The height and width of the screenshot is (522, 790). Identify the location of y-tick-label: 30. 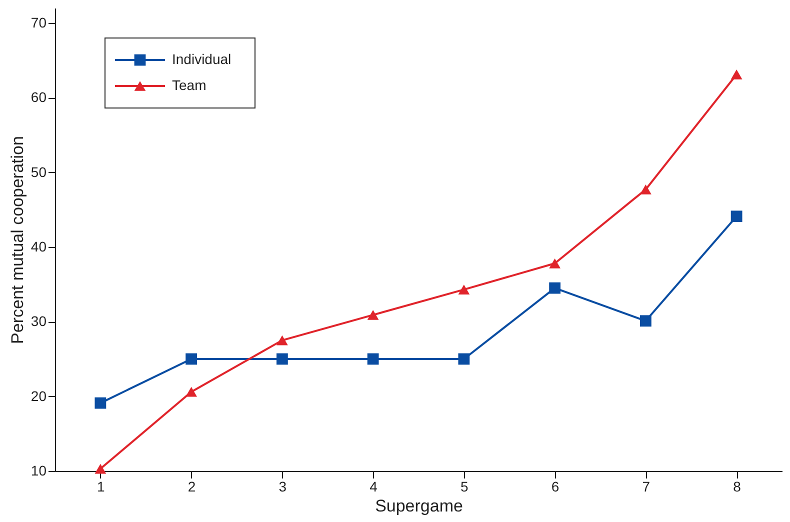
(38, 321).